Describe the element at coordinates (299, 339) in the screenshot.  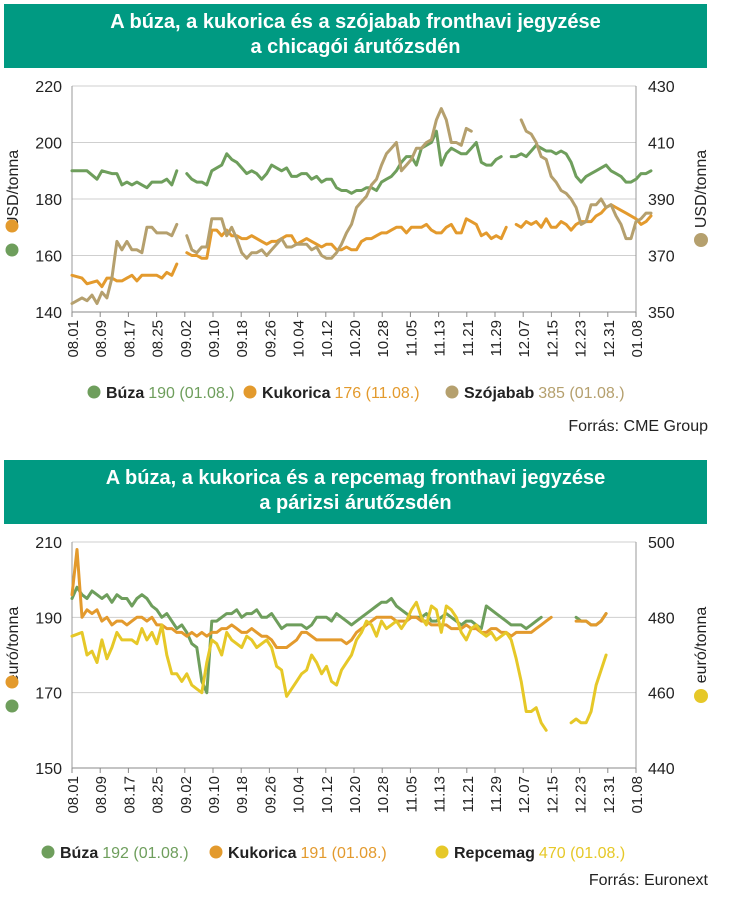
I see `chart1-x-tick-label: 10.04` at that location.